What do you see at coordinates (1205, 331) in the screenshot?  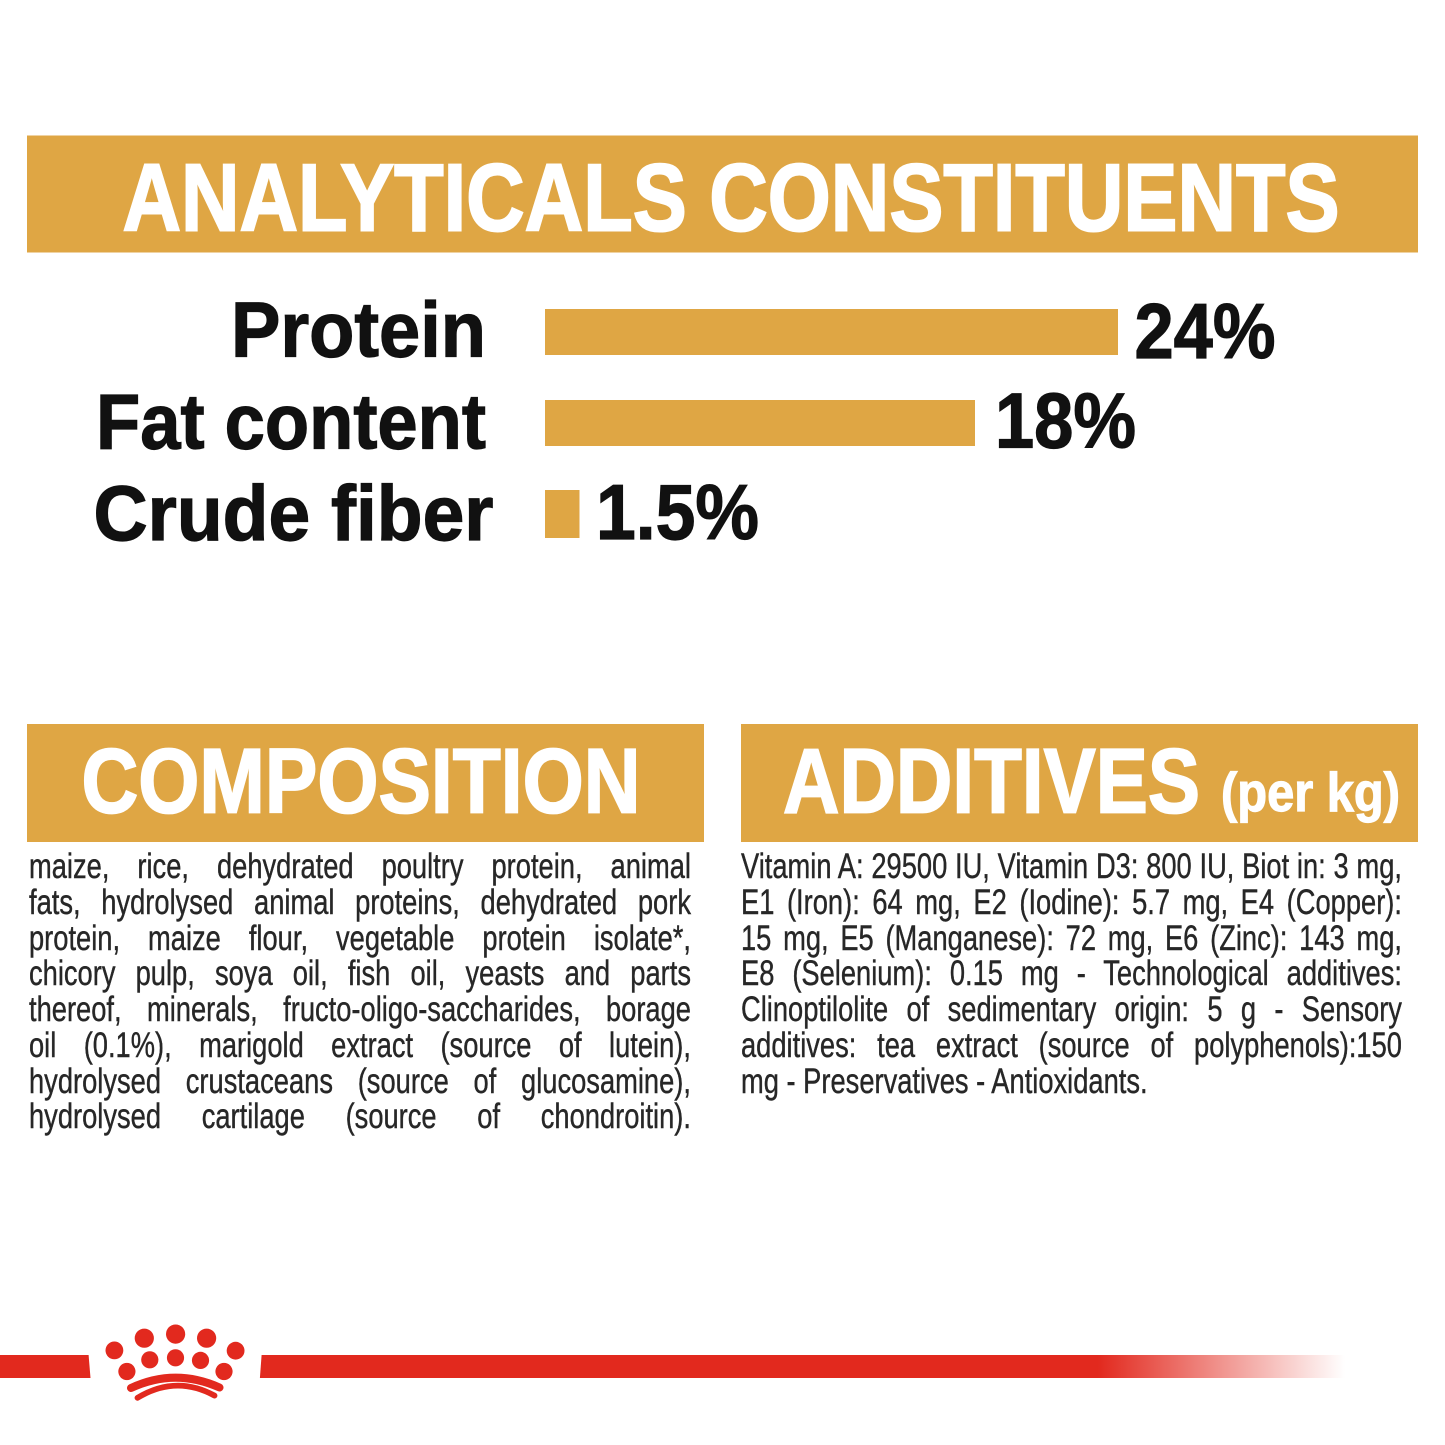 I see `svg-text: 24%` at bounding box center [1205, 331].